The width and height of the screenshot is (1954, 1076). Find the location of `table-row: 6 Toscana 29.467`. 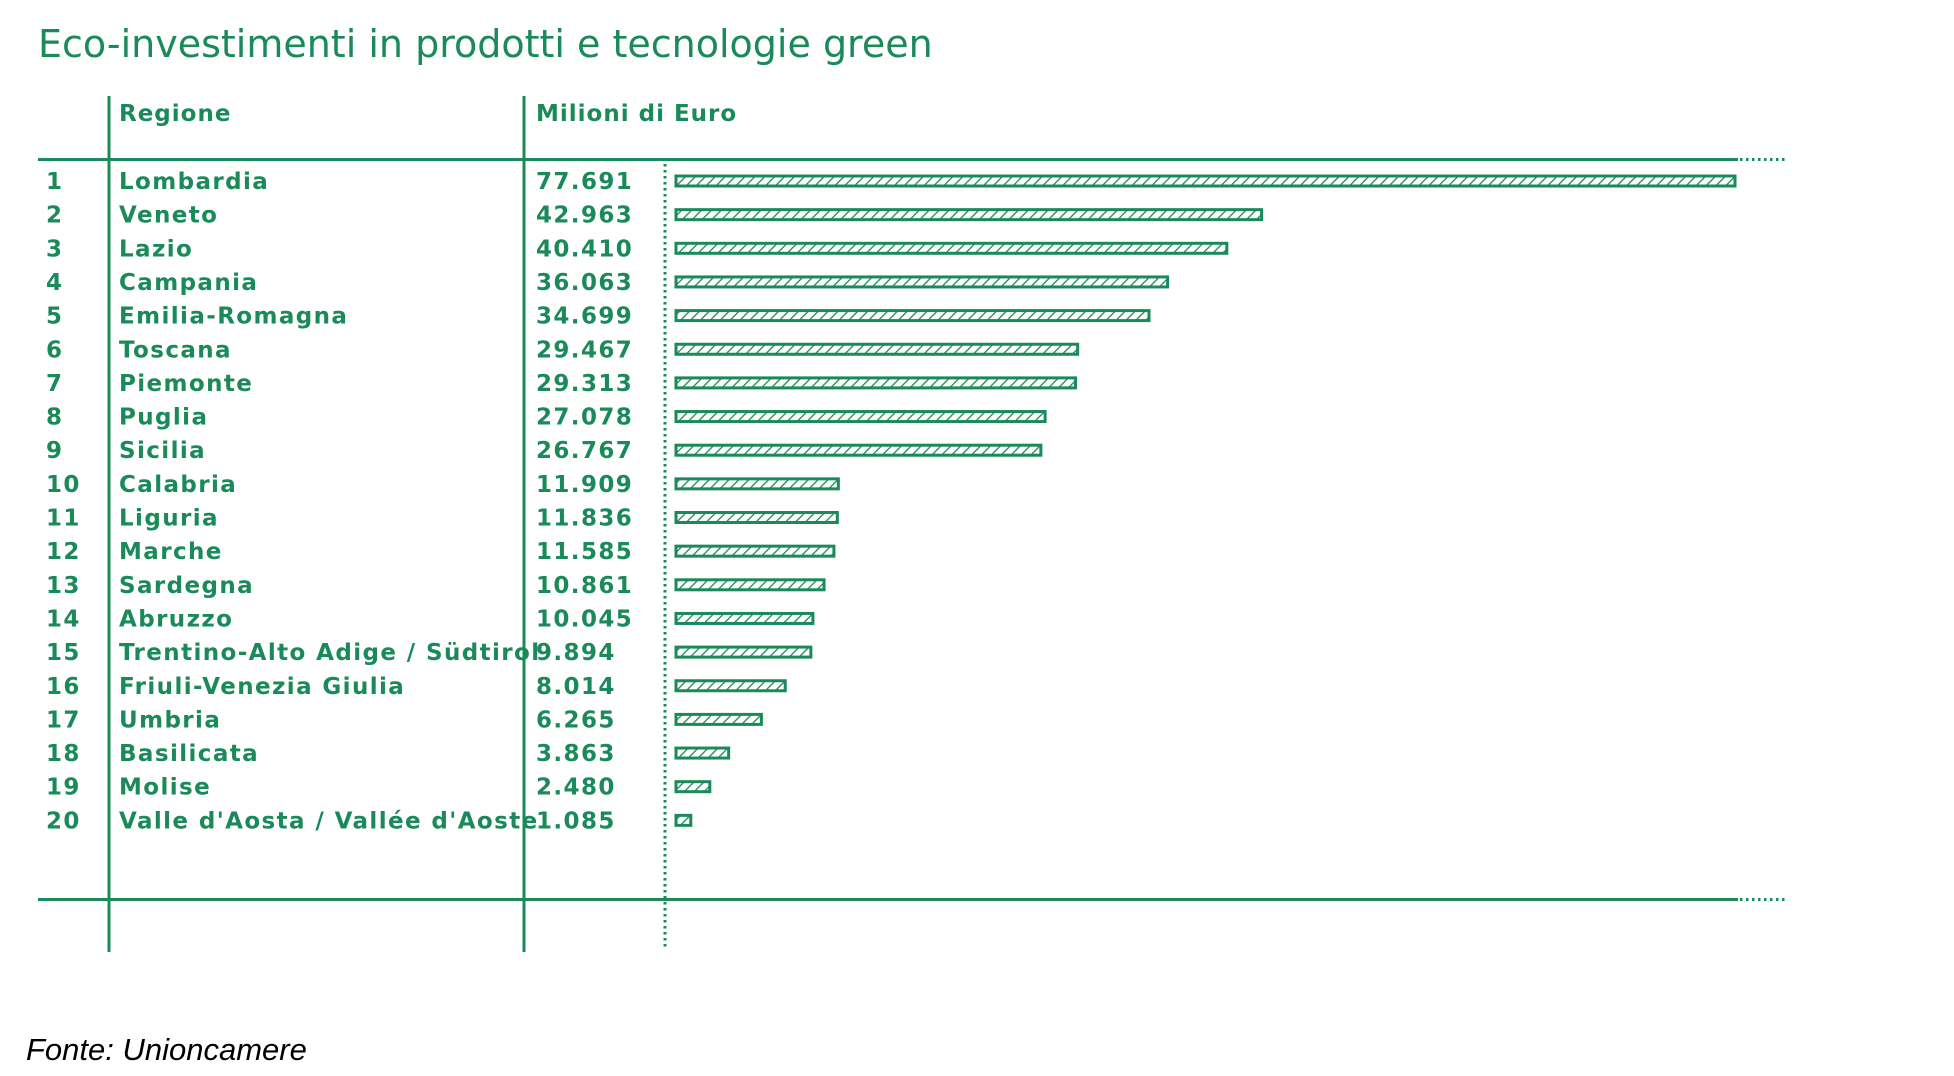

table-row: 6 Toscana 29.467 is located at coordinates (563, 350).